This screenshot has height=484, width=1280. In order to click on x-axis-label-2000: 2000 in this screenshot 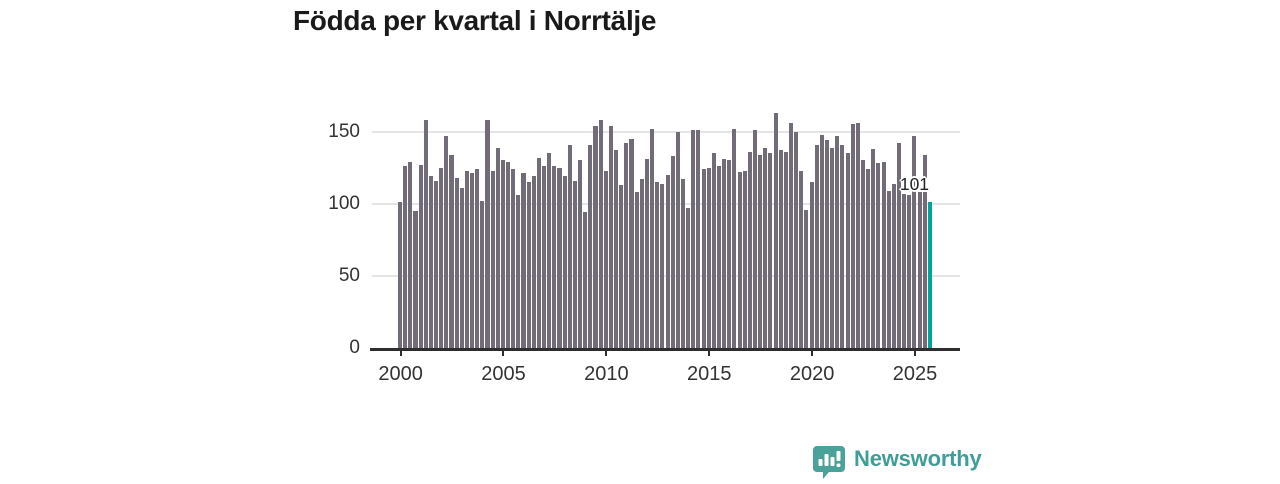, I will do `click(400, 374)`.